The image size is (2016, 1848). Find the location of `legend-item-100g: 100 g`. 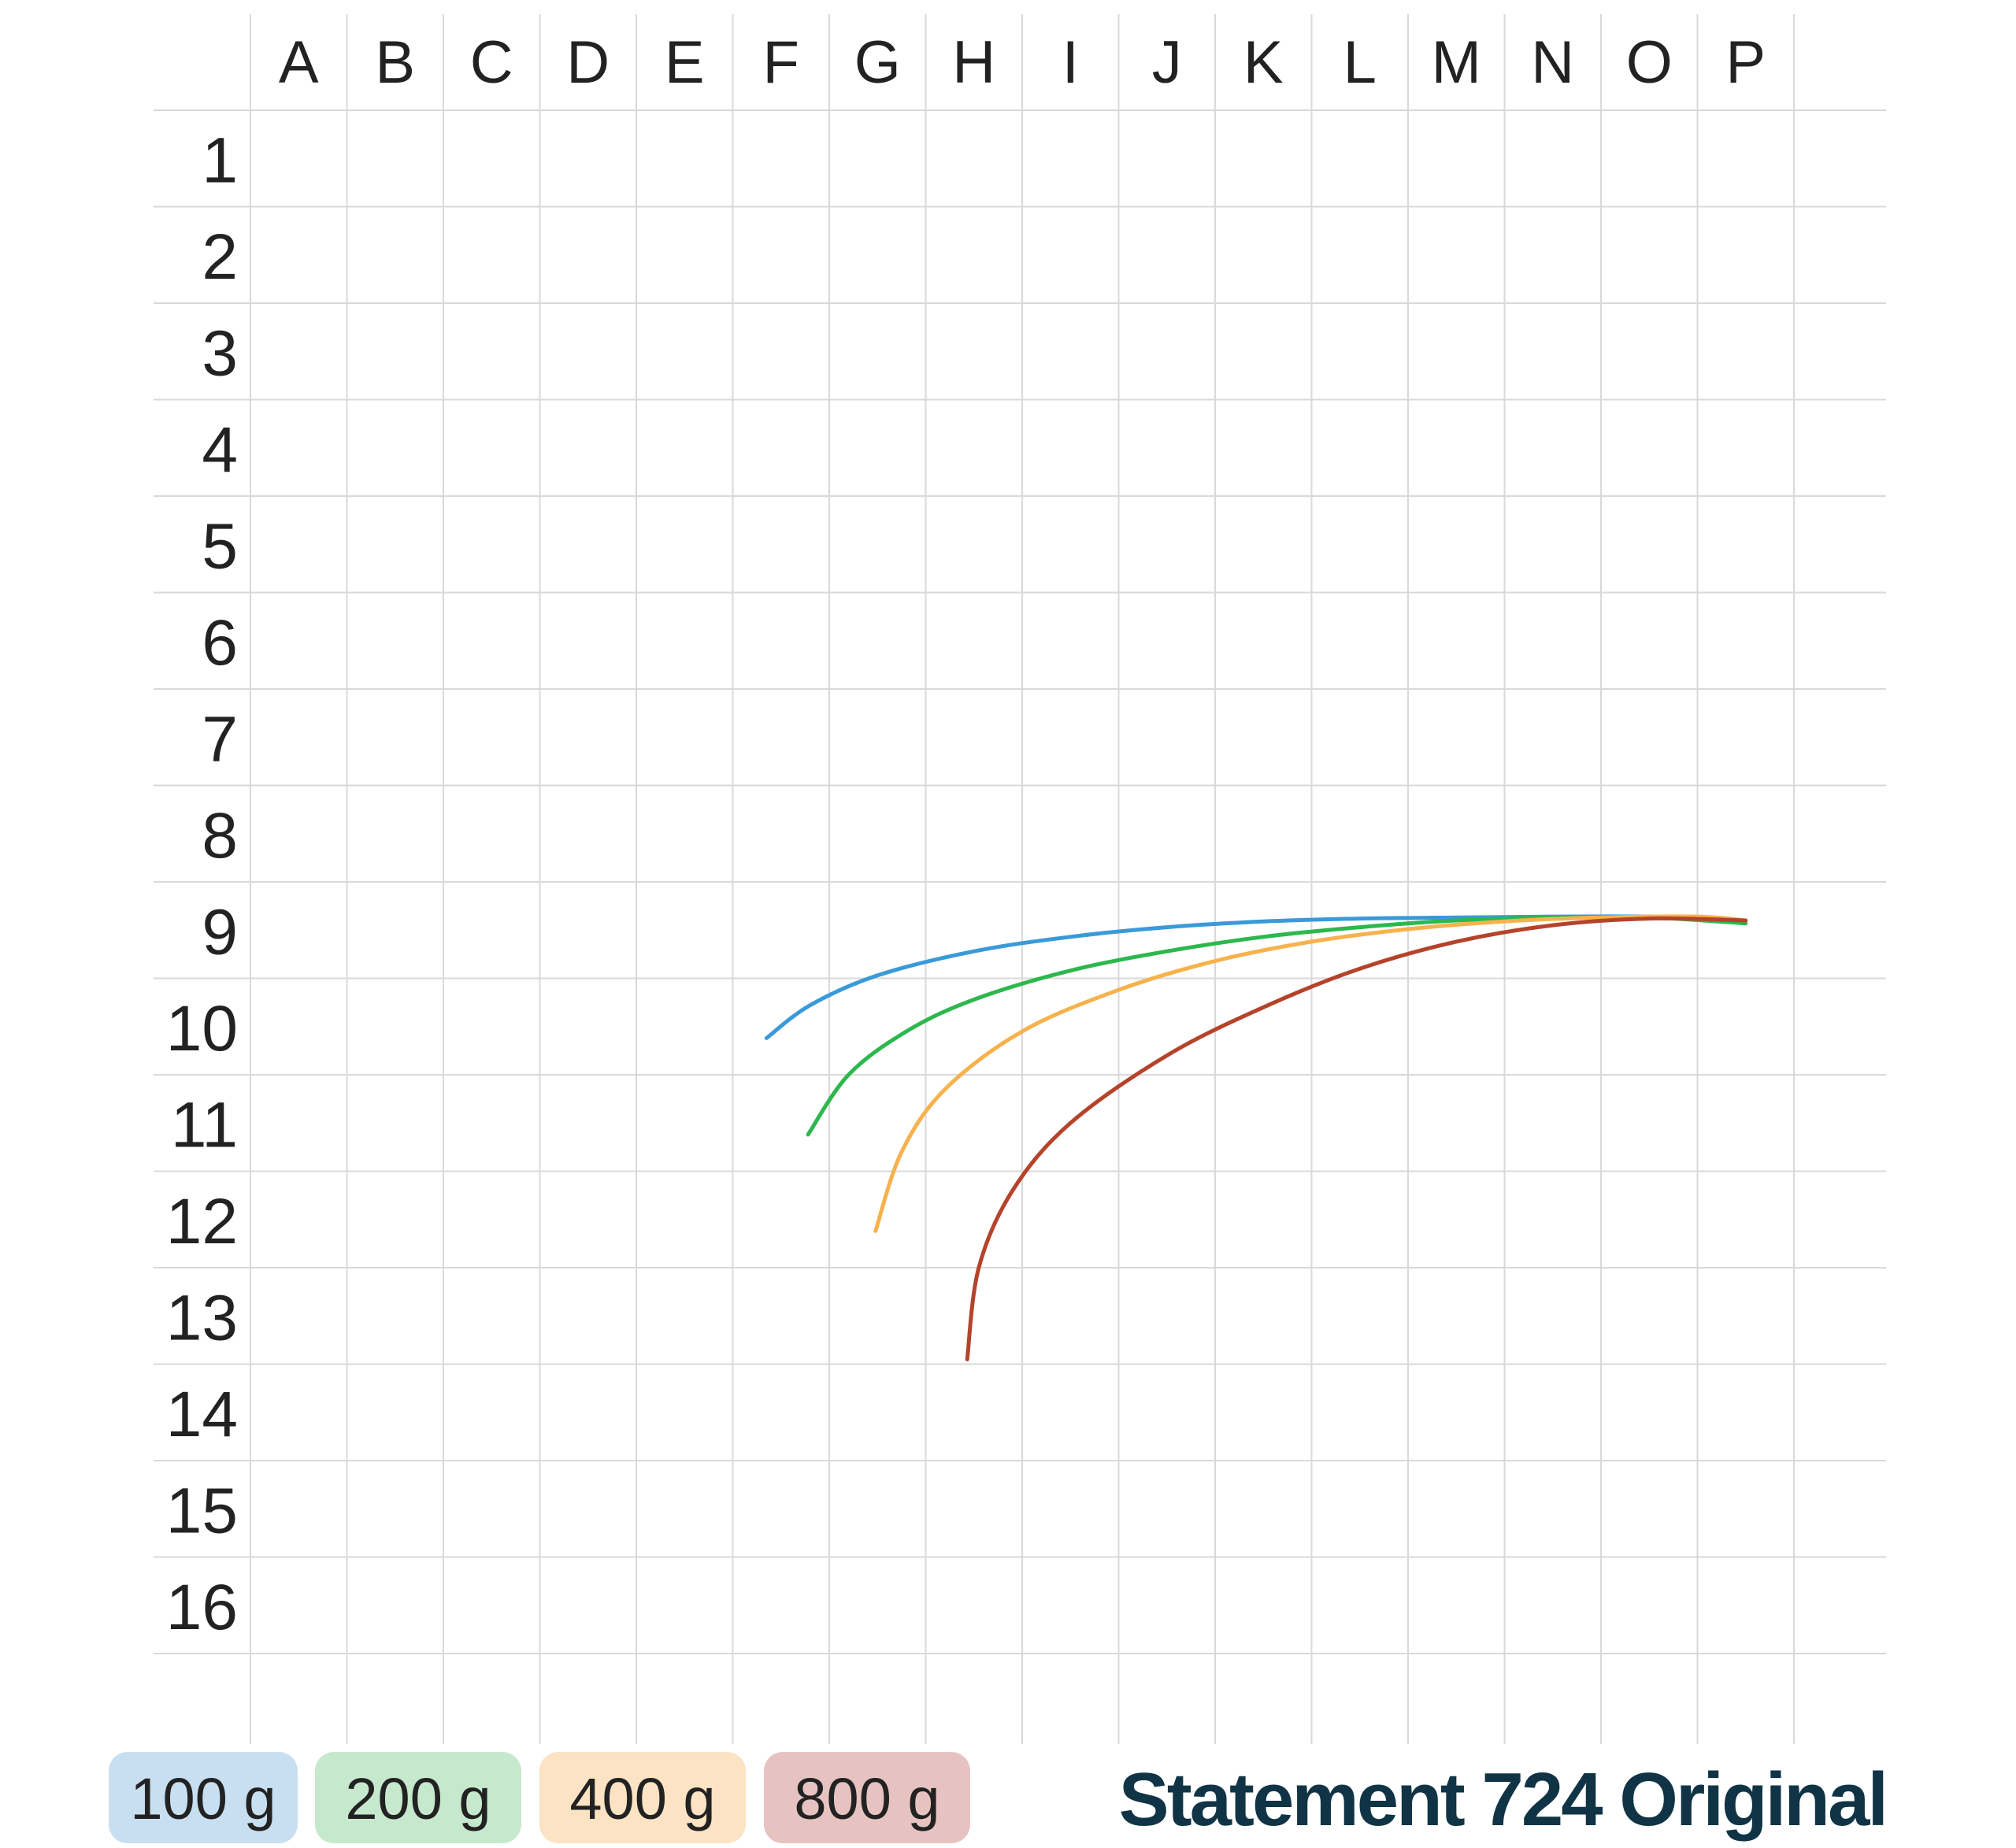

legend-item-100g: 100 g is located at coordinates (203, 1797).